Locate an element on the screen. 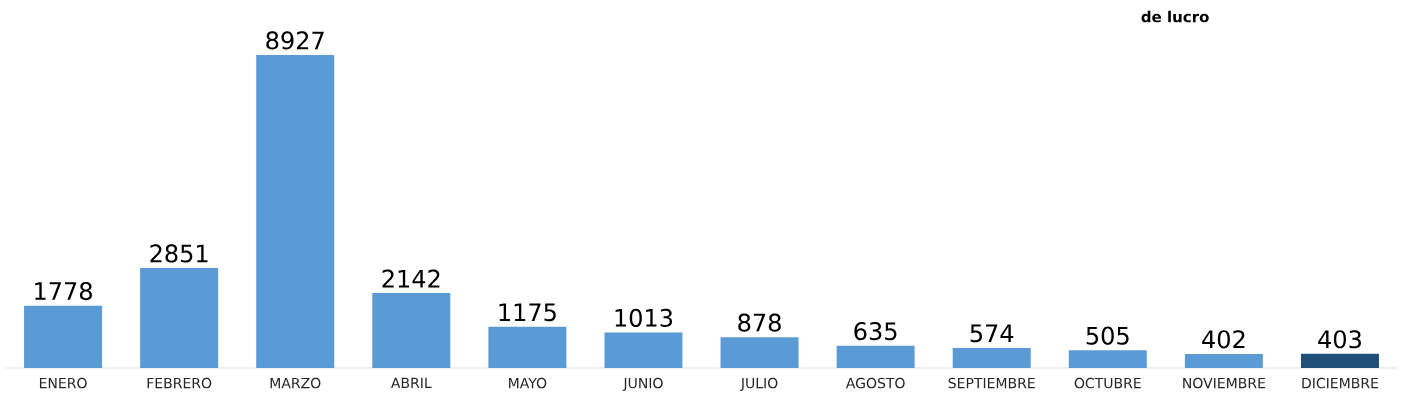 The image size is (1403, 404). data-label: 403 is located at coordinates (1339, 339).